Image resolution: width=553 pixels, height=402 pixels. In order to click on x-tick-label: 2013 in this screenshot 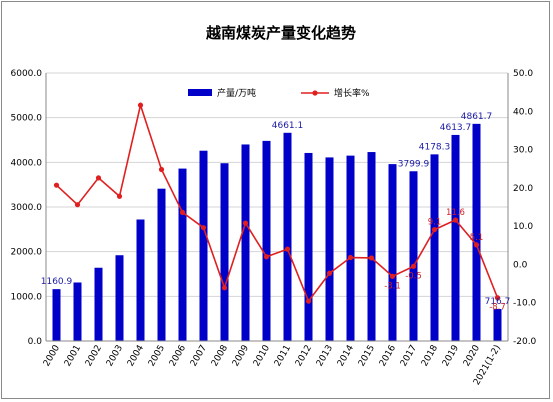, I will do `click(325, 356)`.